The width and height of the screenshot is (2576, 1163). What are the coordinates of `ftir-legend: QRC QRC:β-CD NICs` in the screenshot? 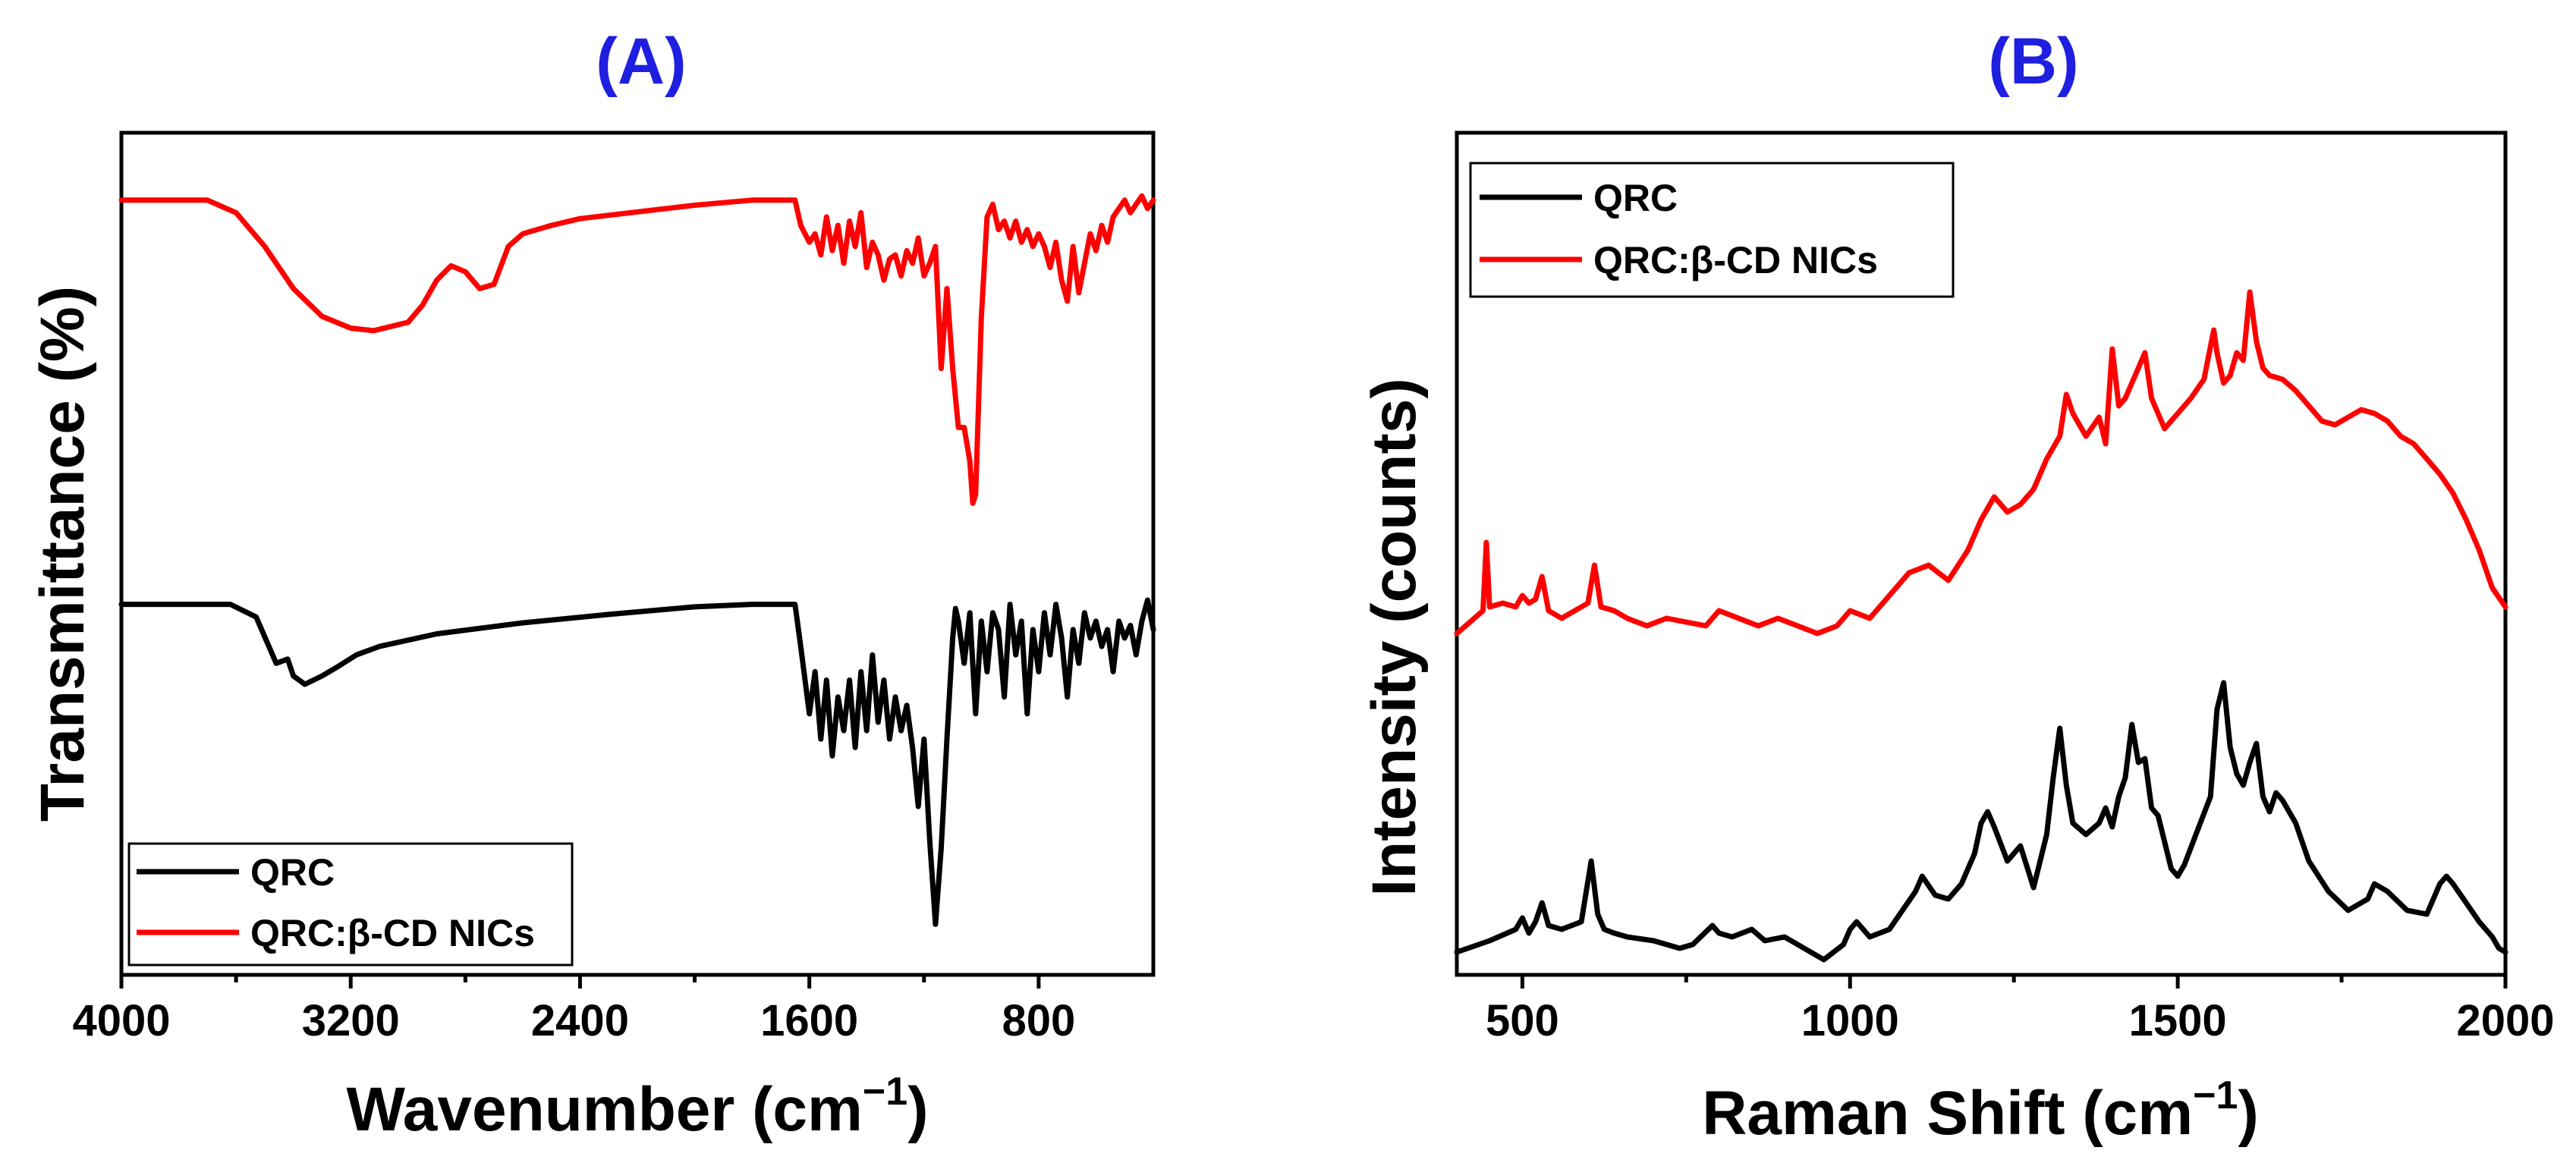 It's located at (350, 905).